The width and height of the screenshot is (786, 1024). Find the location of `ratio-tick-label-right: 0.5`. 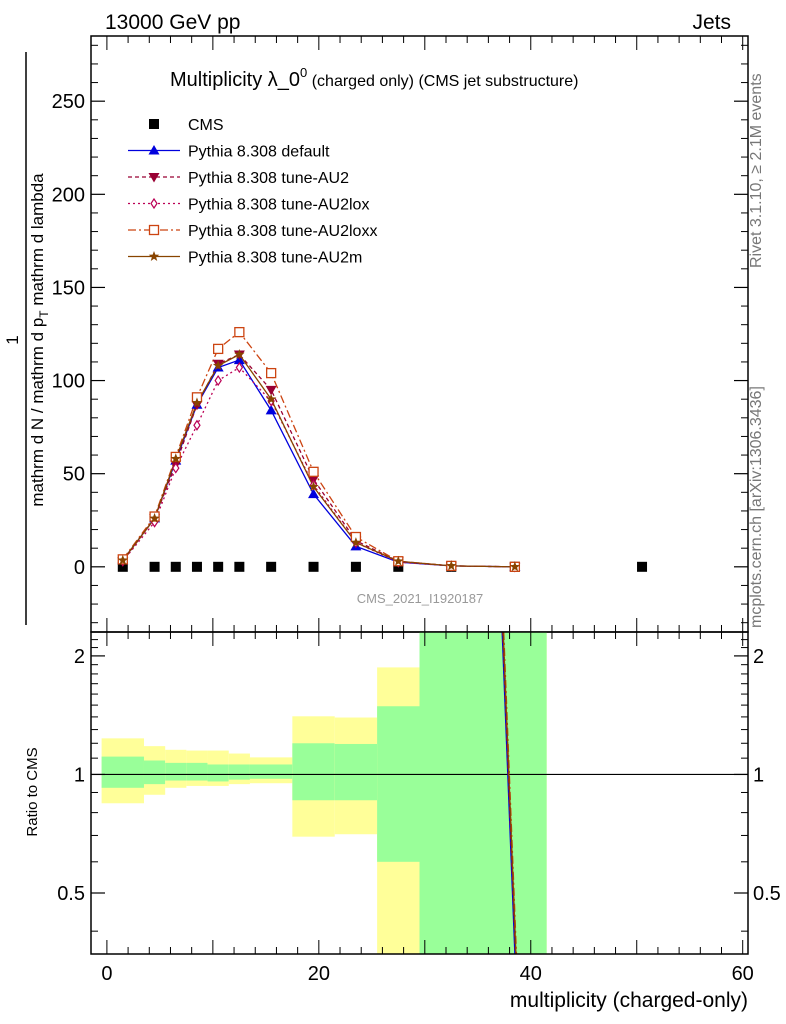

ratio-tick-label-right: 0.5 is located at coordinates (767, 894).